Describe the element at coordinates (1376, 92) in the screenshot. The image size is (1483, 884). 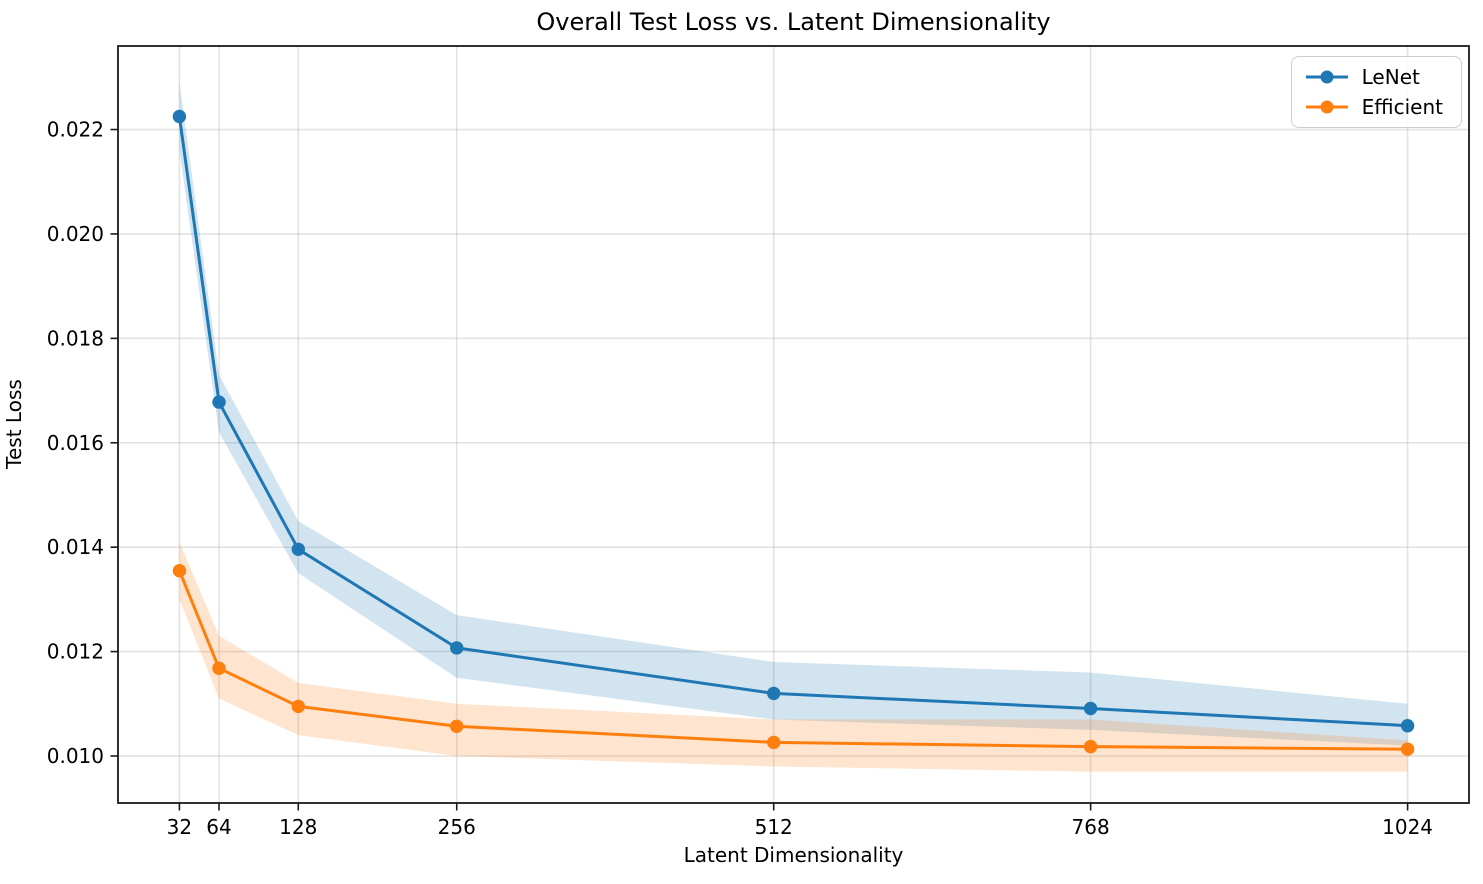
I see `legend: LeNet Efficient` at that location.